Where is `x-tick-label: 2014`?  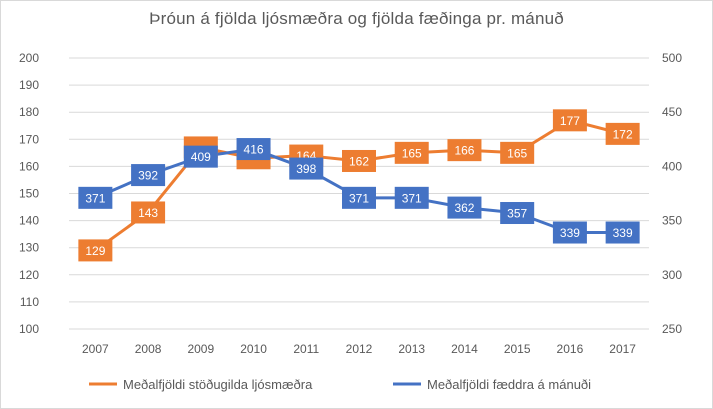
x-tick-label: 2014 is located at coordinates (464, 349).